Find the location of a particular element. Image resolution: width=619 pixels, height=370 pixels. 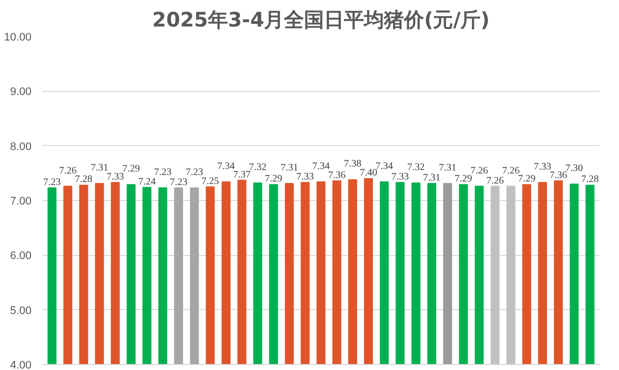

y-tick-label: 10.00 is located at coordinates (18, 38).